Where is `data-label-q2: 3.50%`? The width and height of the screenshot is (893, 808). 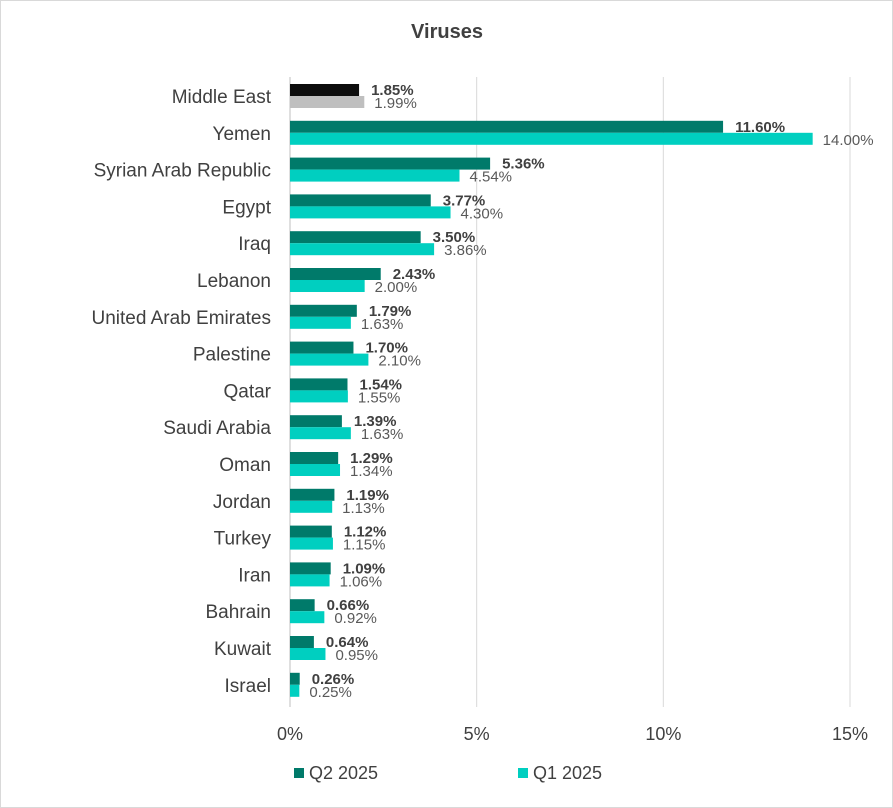 data-label-q2: 3.50% is located at coordinates (454, 237).